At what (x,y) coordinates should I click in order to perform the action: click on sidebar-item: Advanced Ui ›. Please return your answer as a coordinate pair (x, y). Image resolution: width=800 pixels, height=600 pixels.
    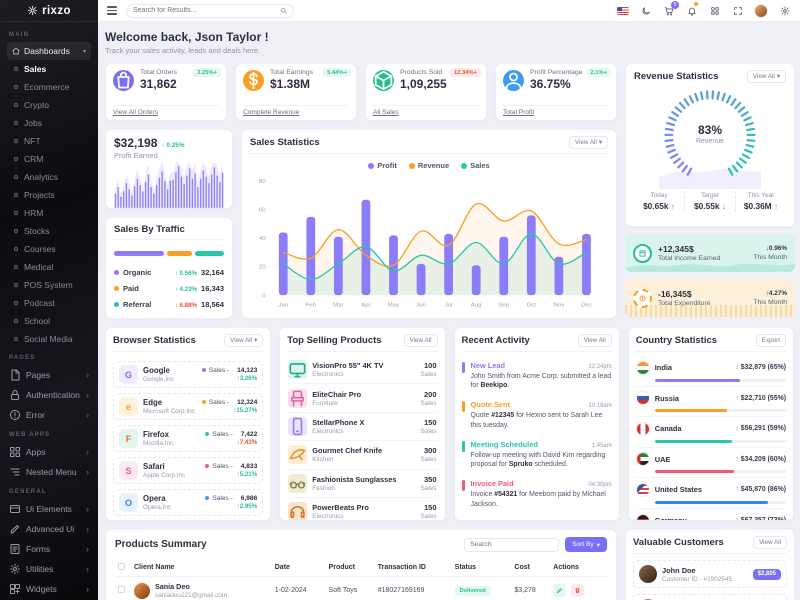
    Looking at the image, I should click on (49, 529).